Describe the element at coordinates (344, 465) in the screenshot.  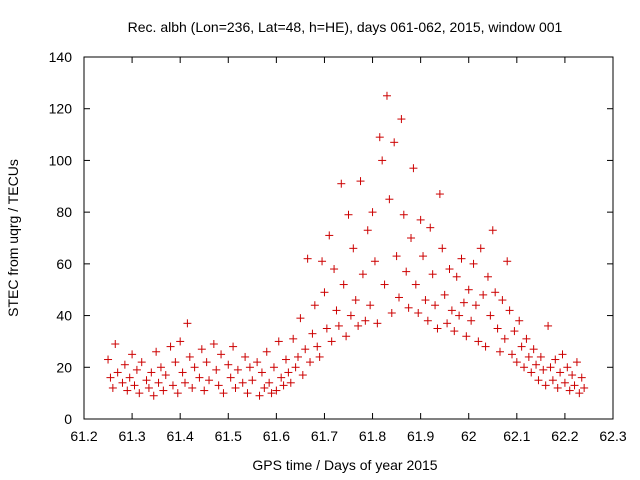
I see `x-axis-label: GPS time / Days of year 2015` at that location.